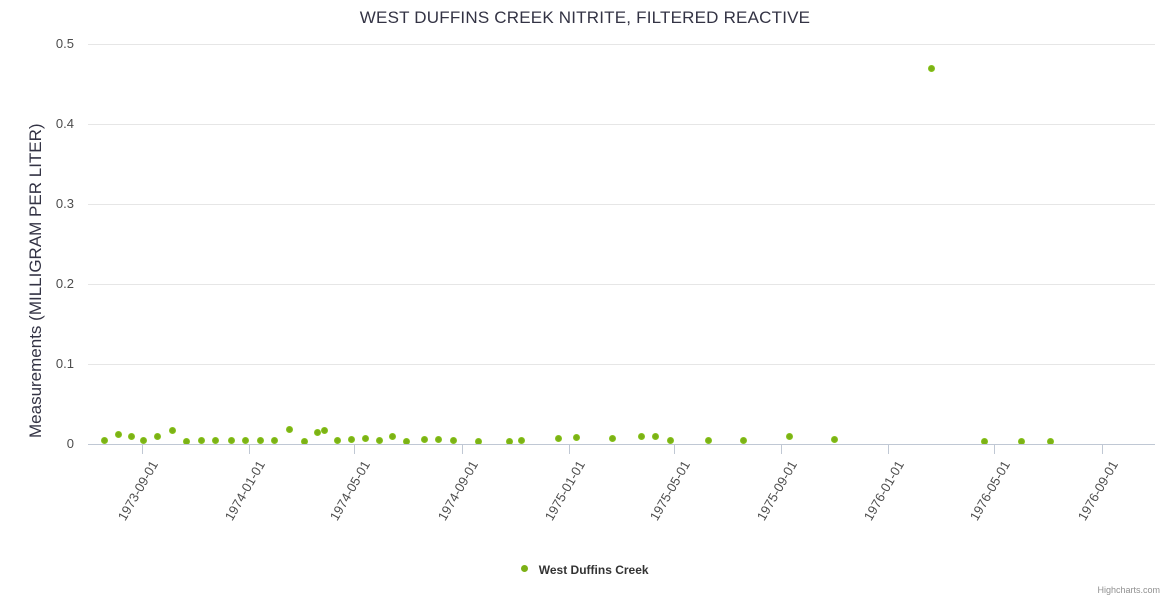 The width and height of the screenshot is (1170, 600). What do you see at coordinates (245, 491) in the screenshot?
I see `x-tick-label: 1974-01-01` at bounding box center [245, 491].